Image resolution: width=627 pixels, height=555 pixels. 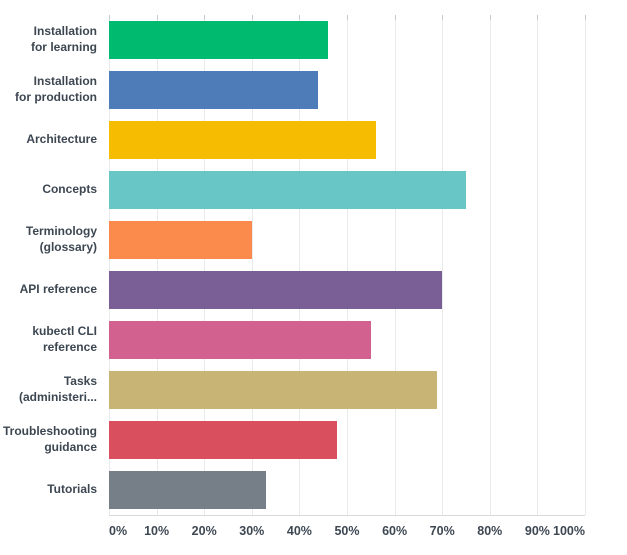 I want to click on bar-troubleshooting-guidance, so click(x=223, y=440).